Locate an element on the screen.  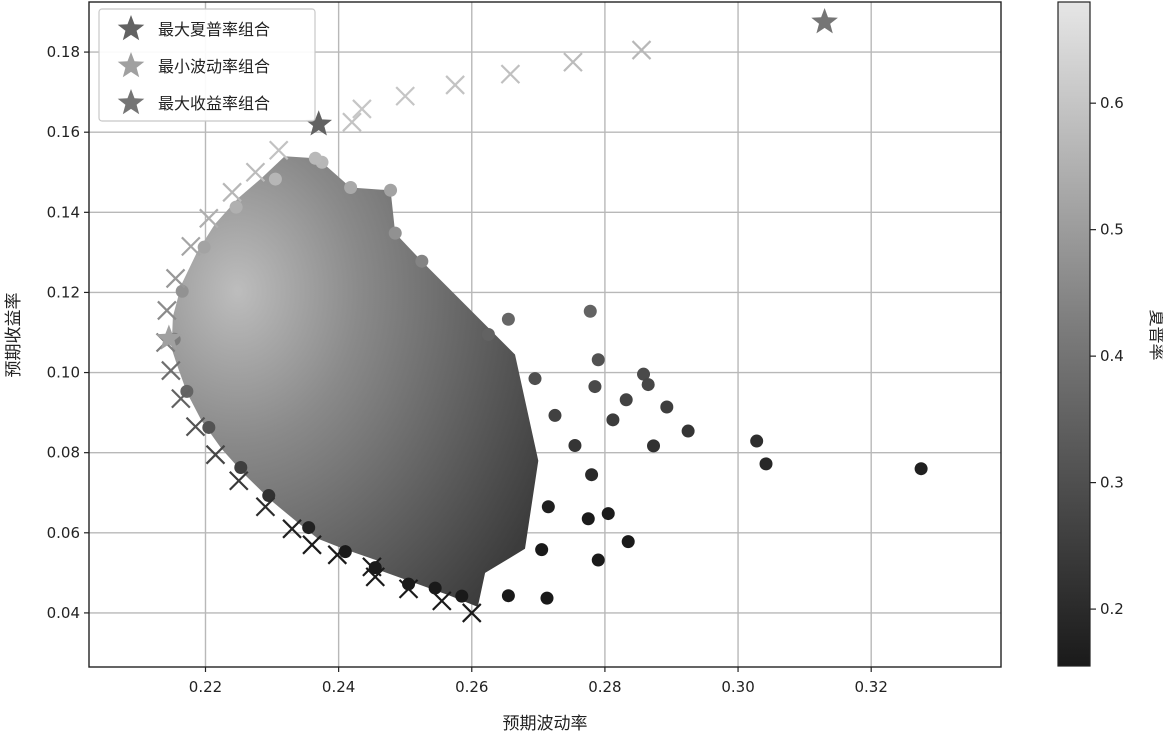
legend-label: 最小波动率组合 is located at coordinates (214, 66).